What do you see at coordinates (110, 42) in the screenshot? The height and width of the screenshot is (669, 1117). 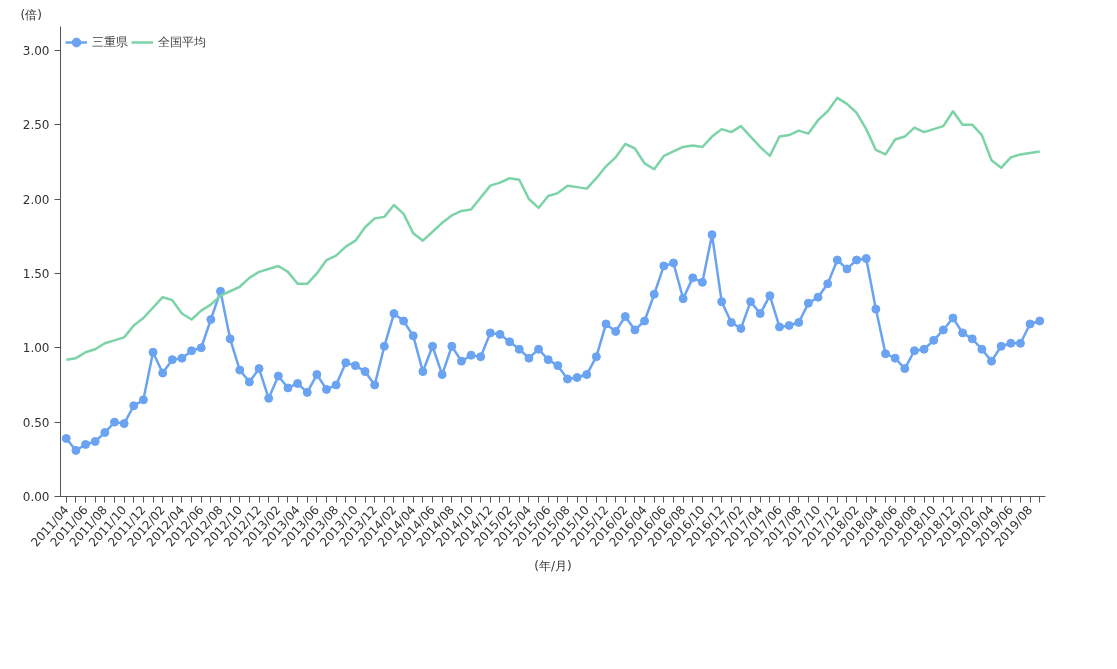 I see `legend-label: 三重県` at bounding box center [110, 42].